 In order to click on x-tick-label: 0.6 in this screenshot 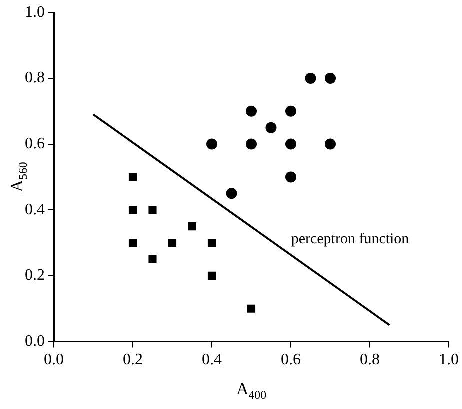, I will do `click(291, 360)`.